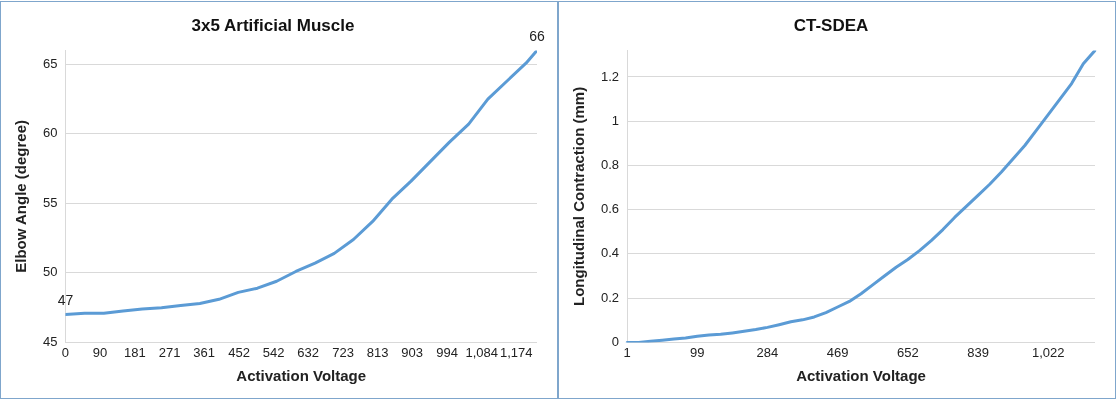  I want to click on x-tick-label: 90, so click(100, 352).